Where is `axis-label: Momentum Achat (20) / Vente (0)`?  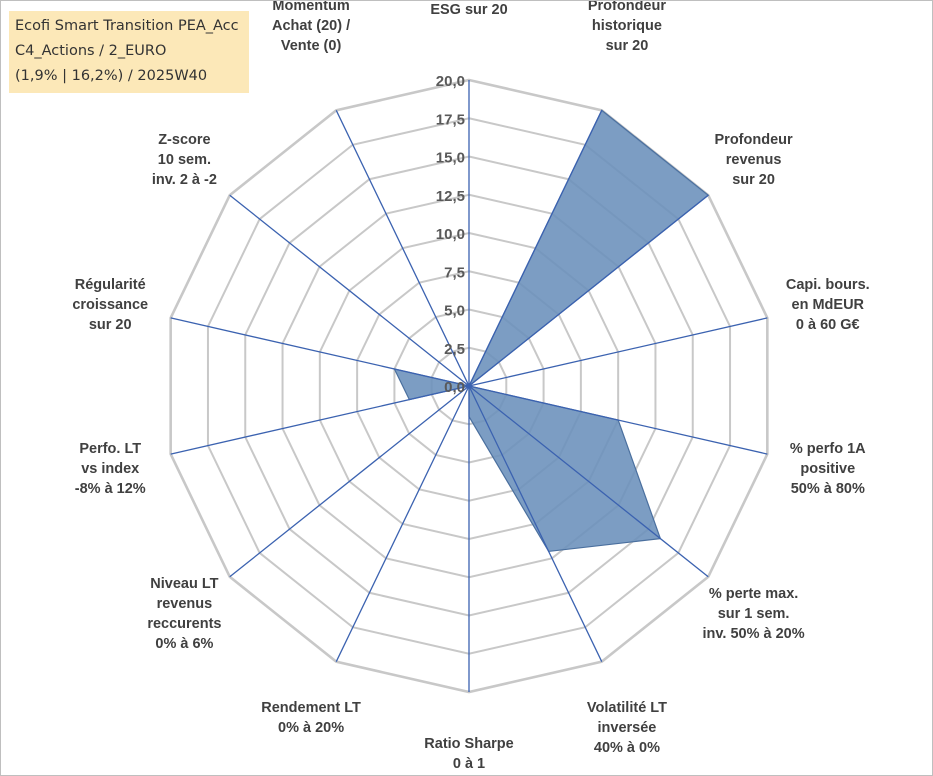
axis-label: Momentum Achat (20) / Vente (0) is located at coordinates (311, 27).